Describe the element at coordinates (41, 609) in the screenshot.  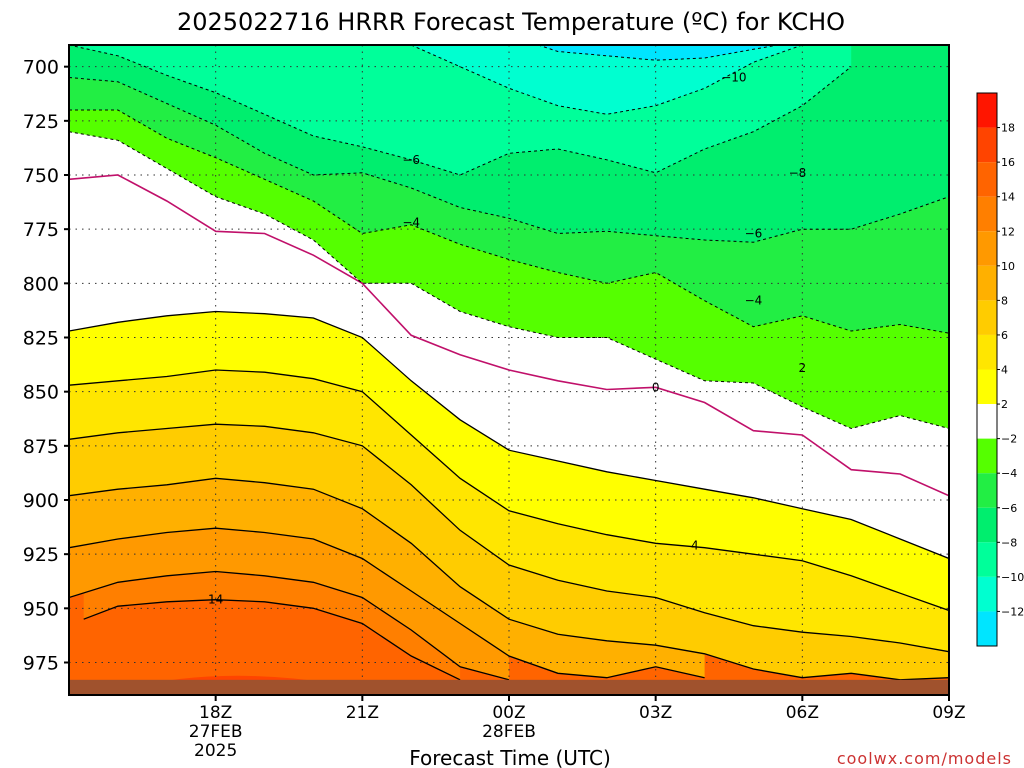
I see `y-tick-label: 950` at that location.